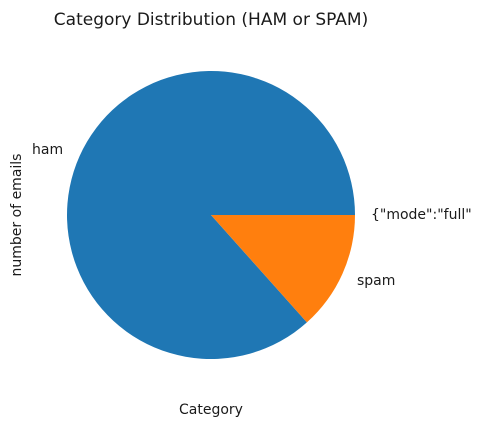 The width and height of the screenshot is (489, 426). Describe the element at coordinates (17, 215) in the screenshot. I see `y-axis-label: number of emails` at that location.